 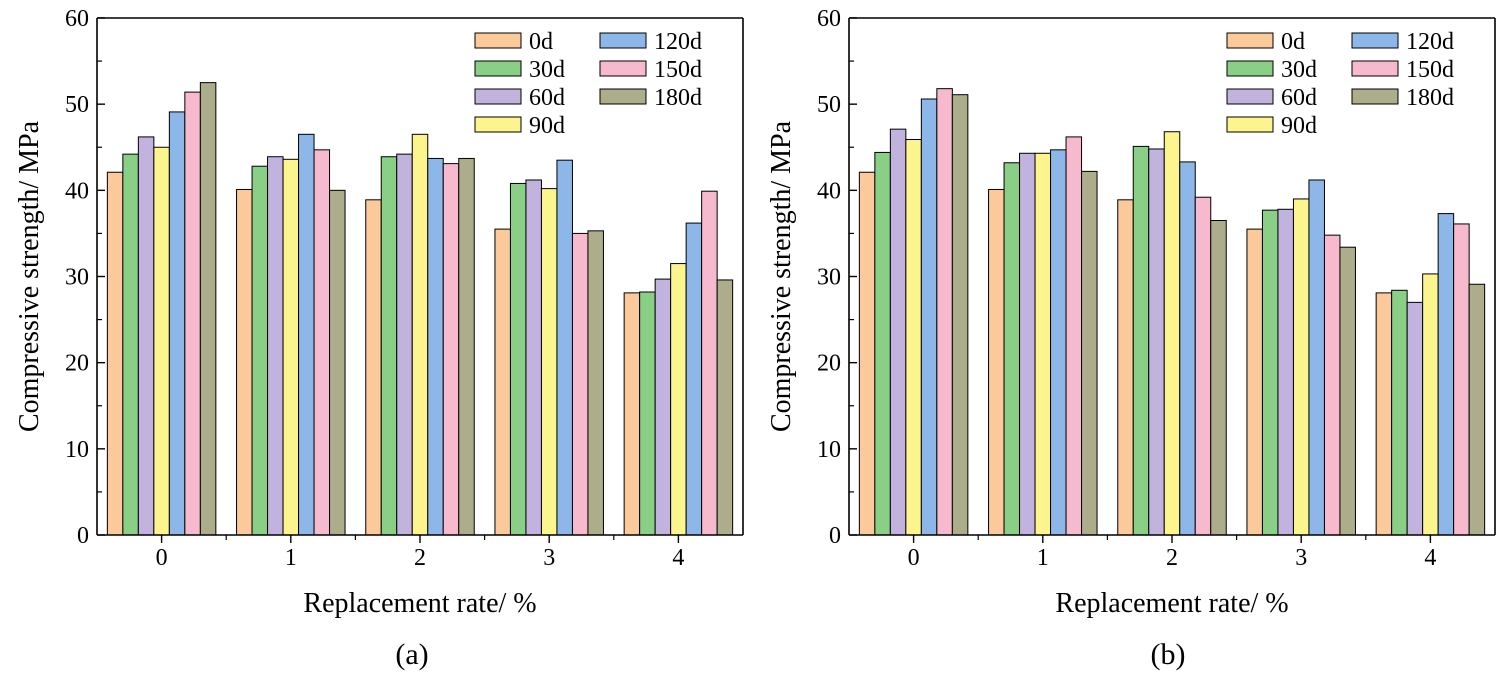 What do you see at coordinates (541, 42) in the screenshot?
I see `legend-label-0d: 0d` at bounding box center [541, 42].